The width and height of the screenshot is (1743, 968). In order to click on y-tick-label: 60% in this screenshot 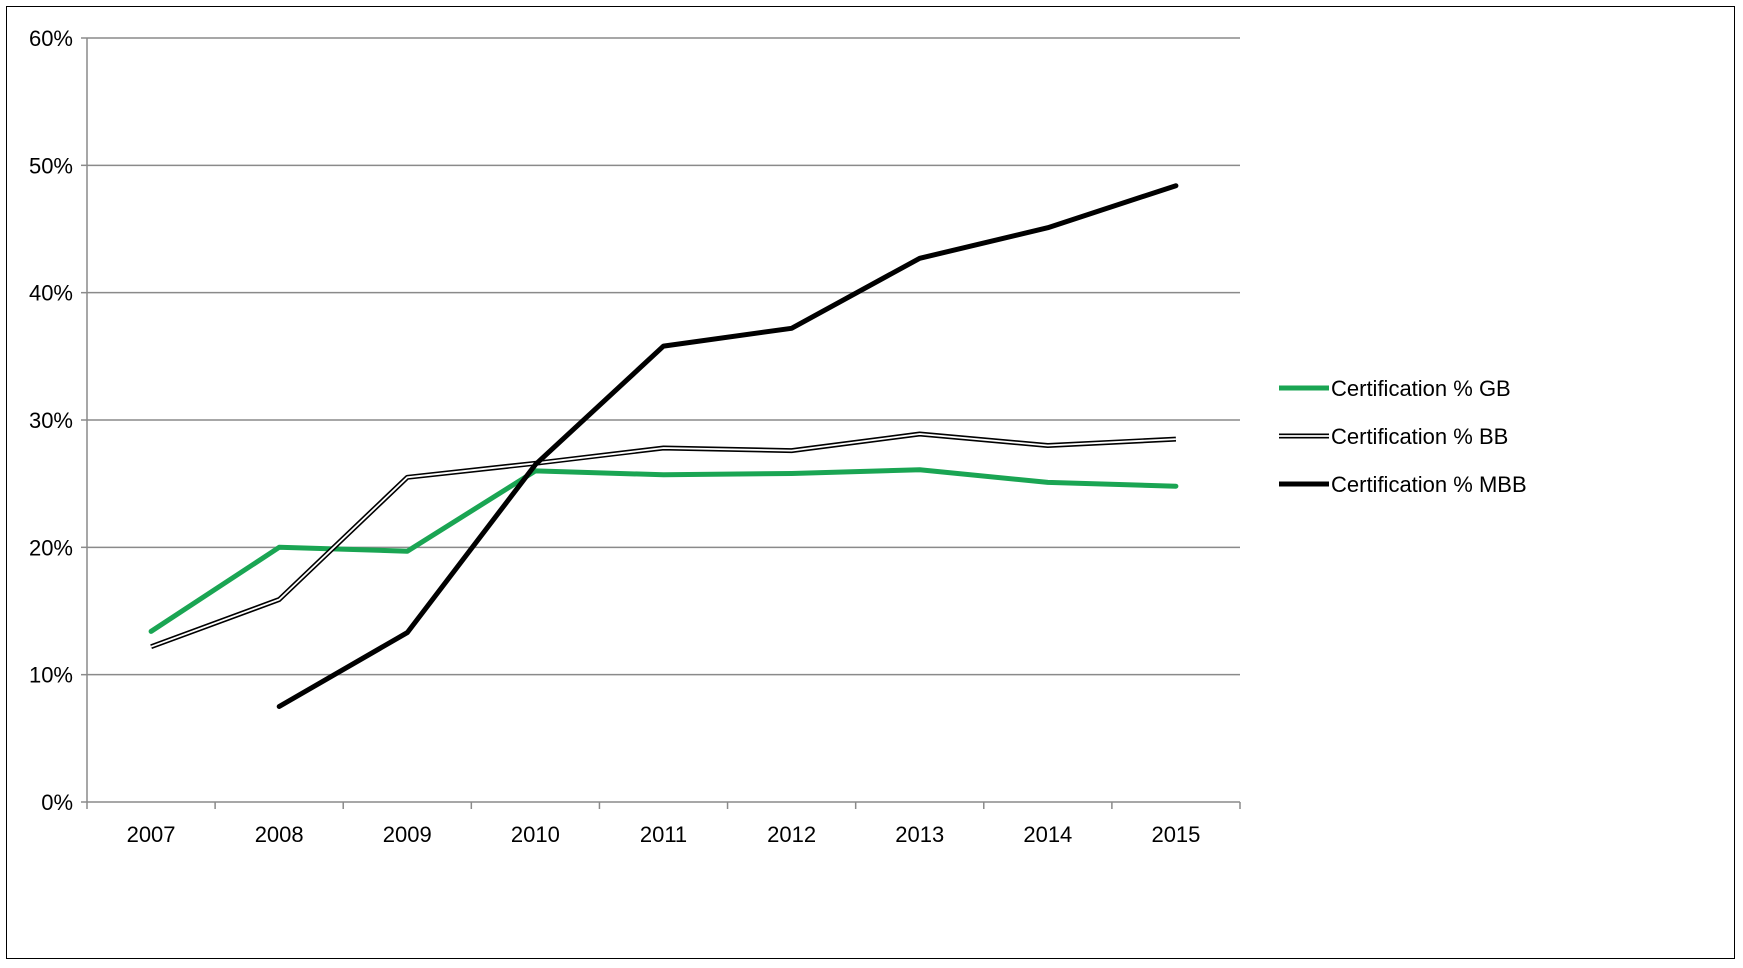, I will do `click(51, 38)`.